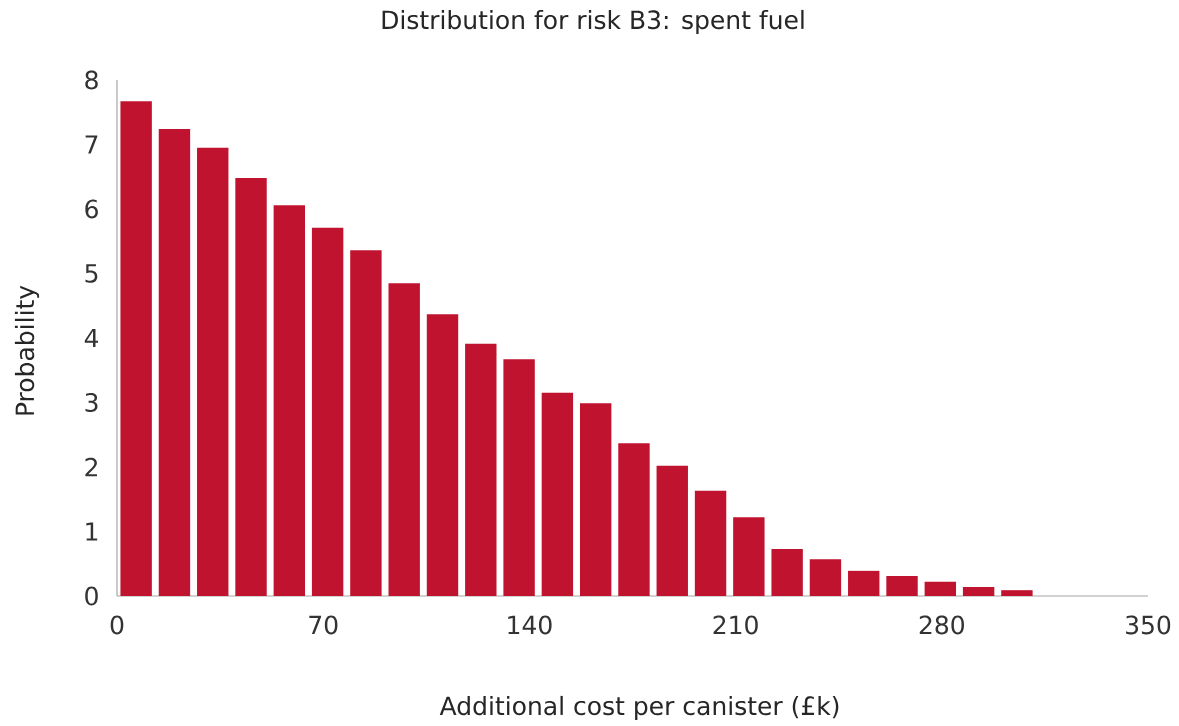 This screenshot has width=1179, height=726. I want to click on x-tick-label: 140, so click(530, 625).